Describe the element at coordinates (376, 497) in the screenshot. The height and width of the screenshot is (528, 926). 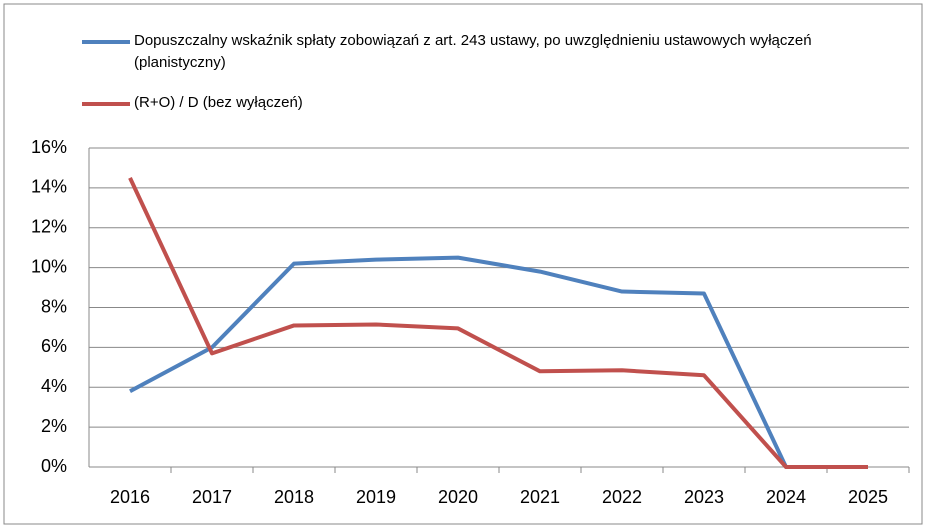
I see `x-tick-label: 2019` at that location.